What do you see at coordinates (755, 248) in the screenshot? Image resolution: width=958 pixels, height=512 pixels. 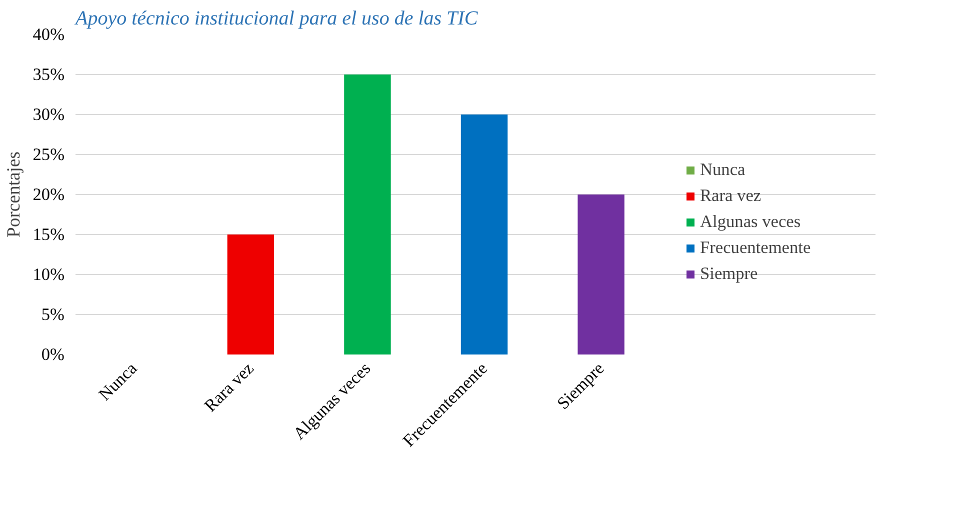 I see `legend-label: Frecuentemente` at bounding box center [755, 248].